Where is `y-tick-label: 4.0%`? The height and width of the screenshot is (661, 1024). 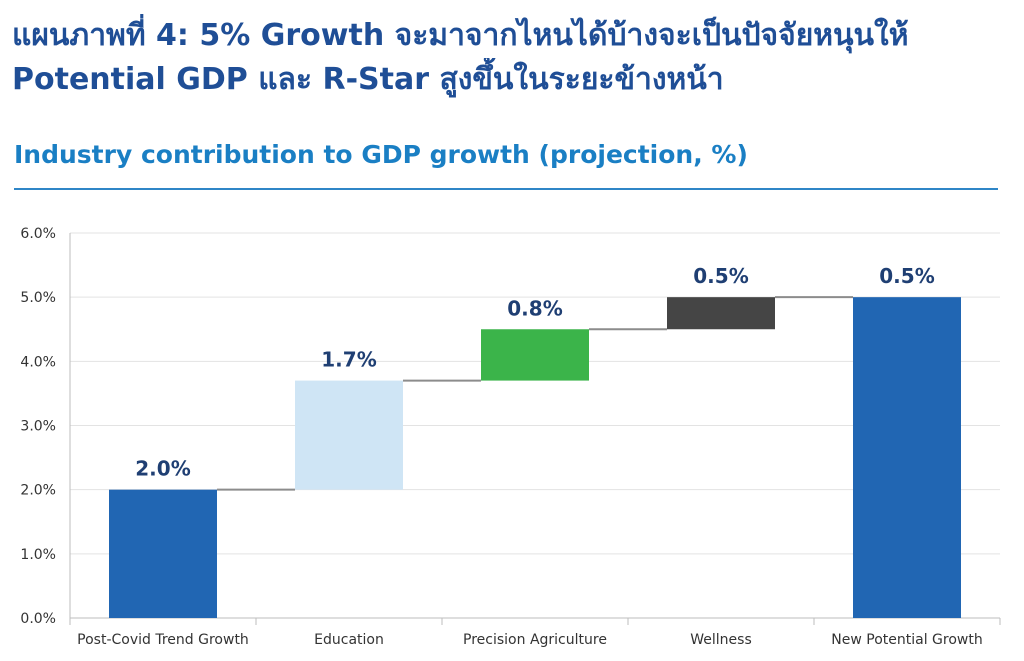
y-tick-label: 4.0% is located at coordinates (38, 362).